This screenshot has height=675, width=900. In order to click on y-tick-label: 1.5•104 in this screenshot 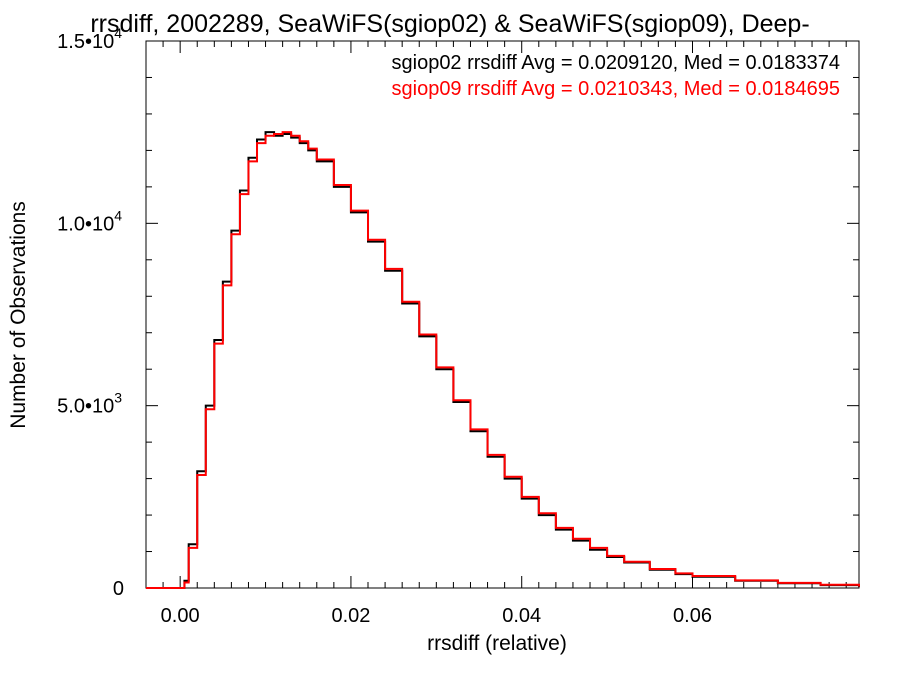, I will do `click(89, 39)`.